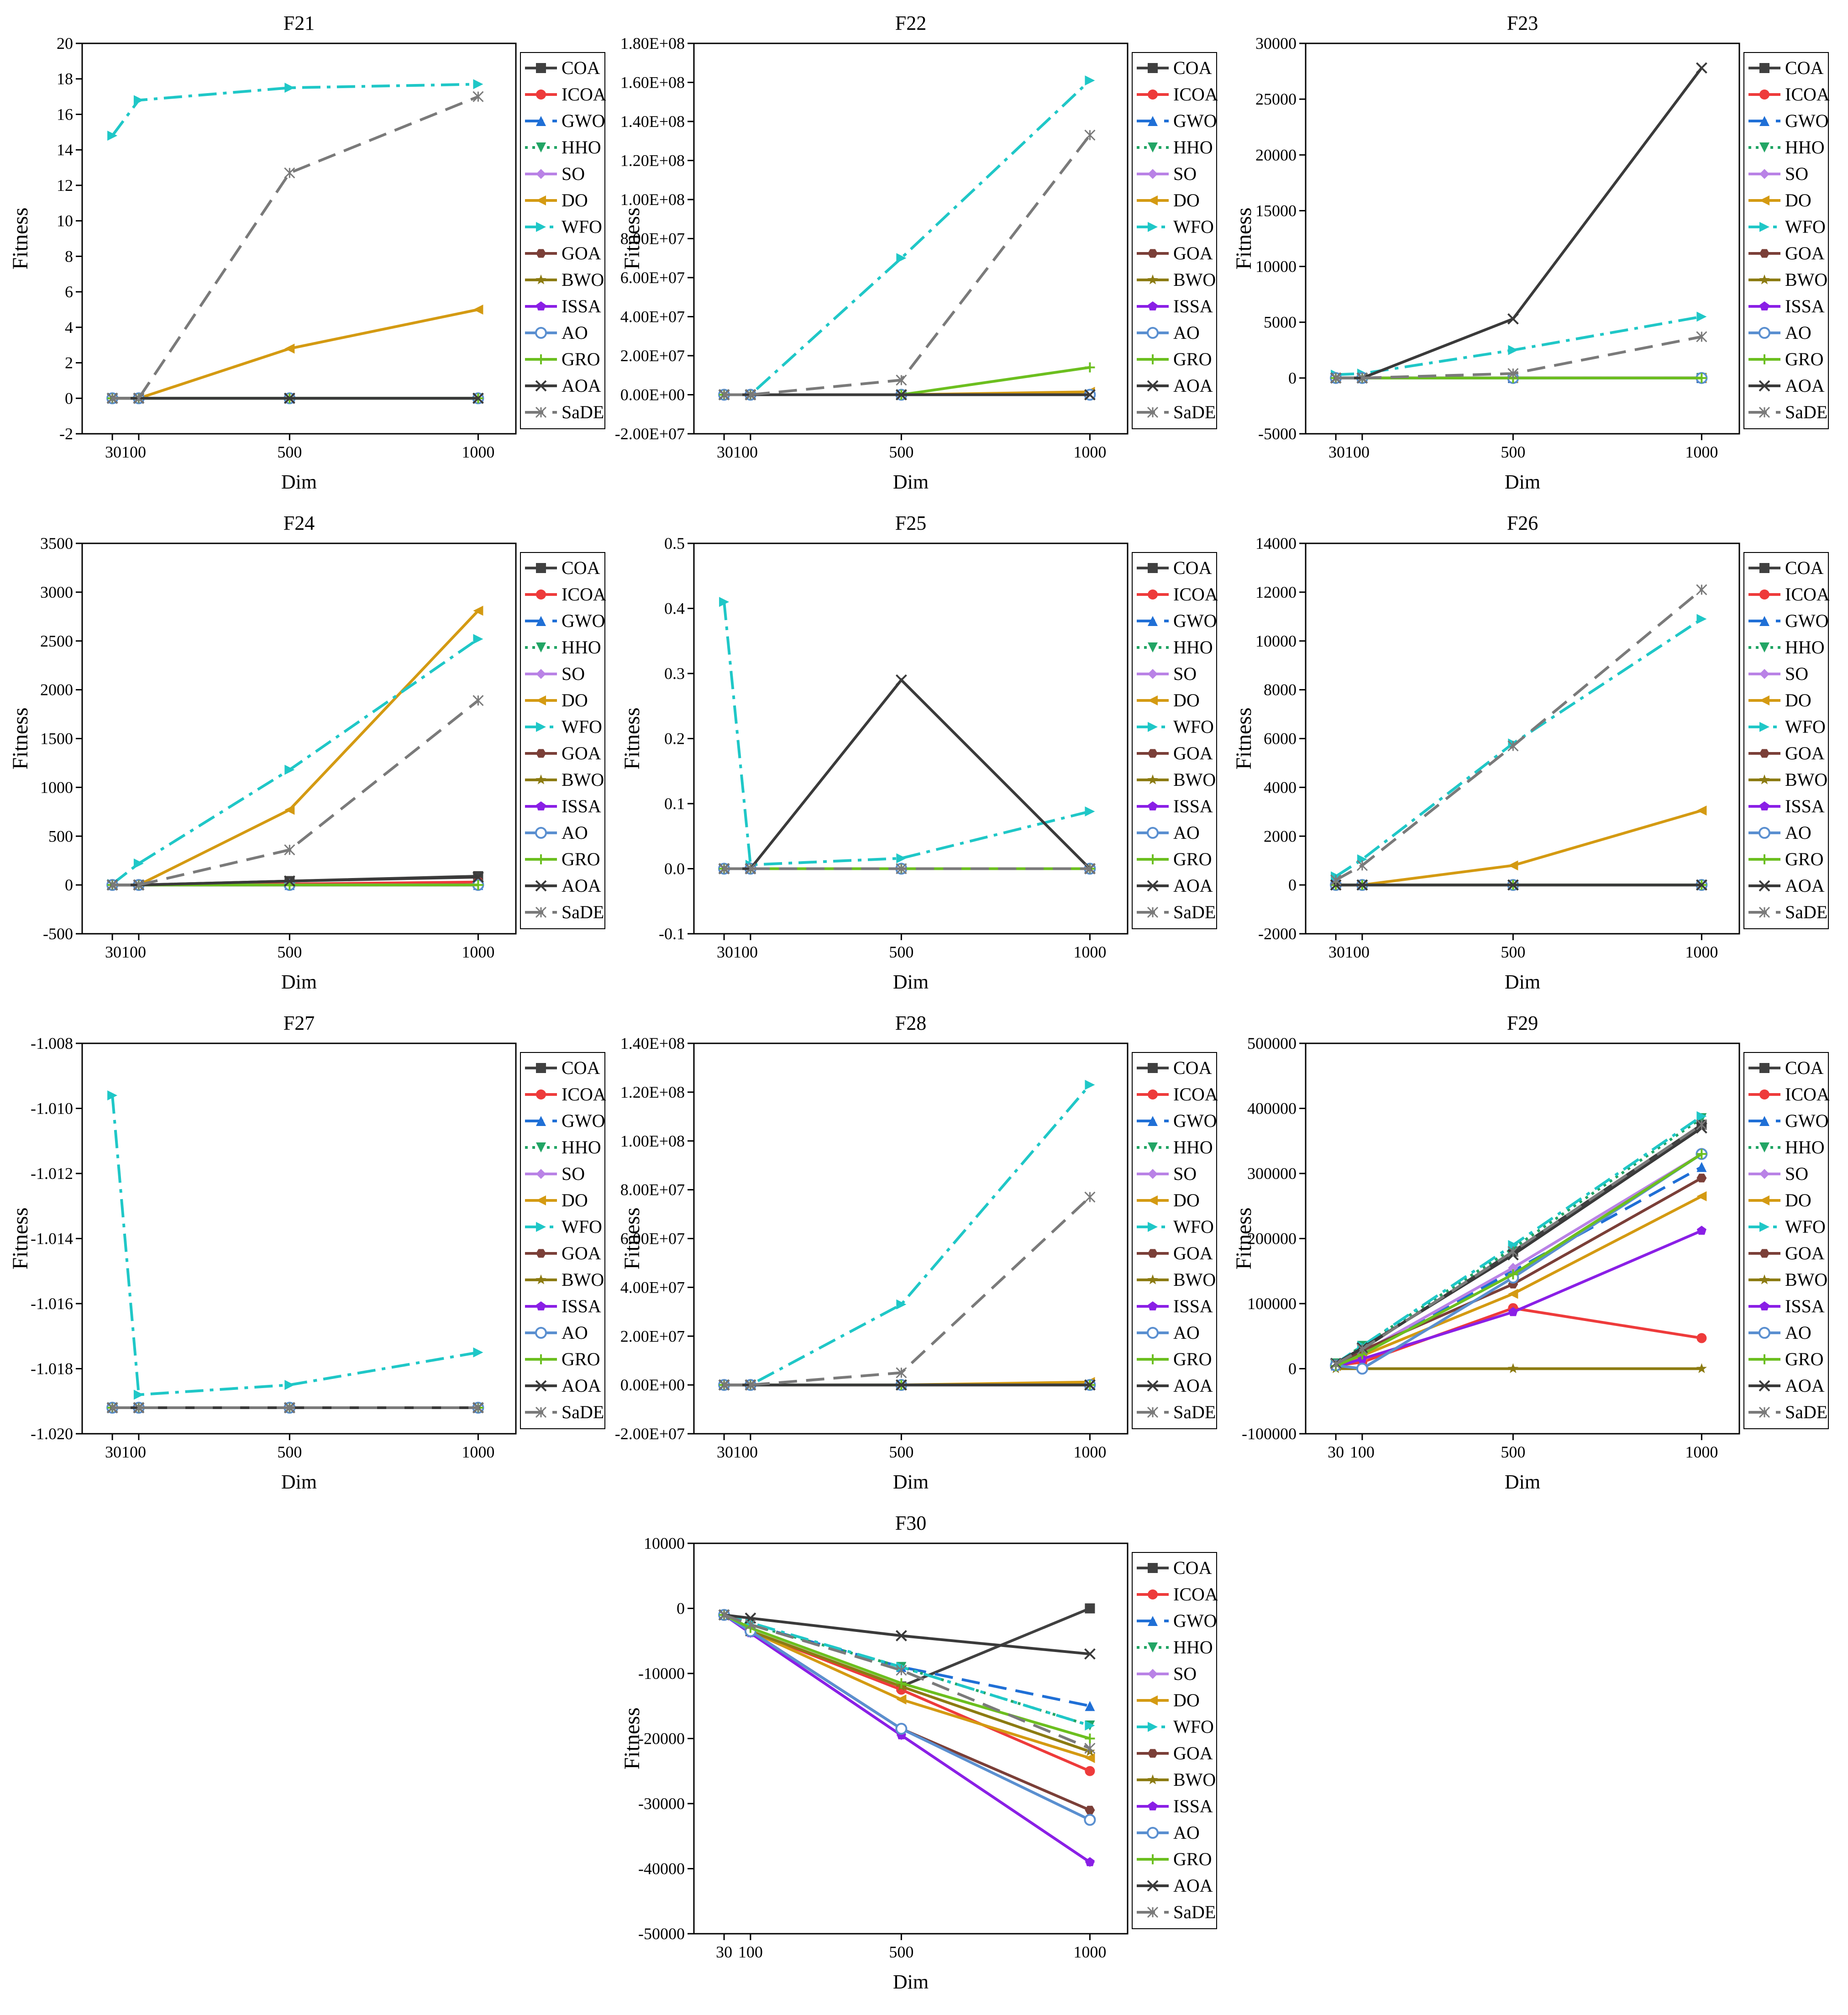  What do you see at coordinates (681, 1608) in the screenshot?
I see `y-tick-label: 0` at bounding box center [681, 1608].